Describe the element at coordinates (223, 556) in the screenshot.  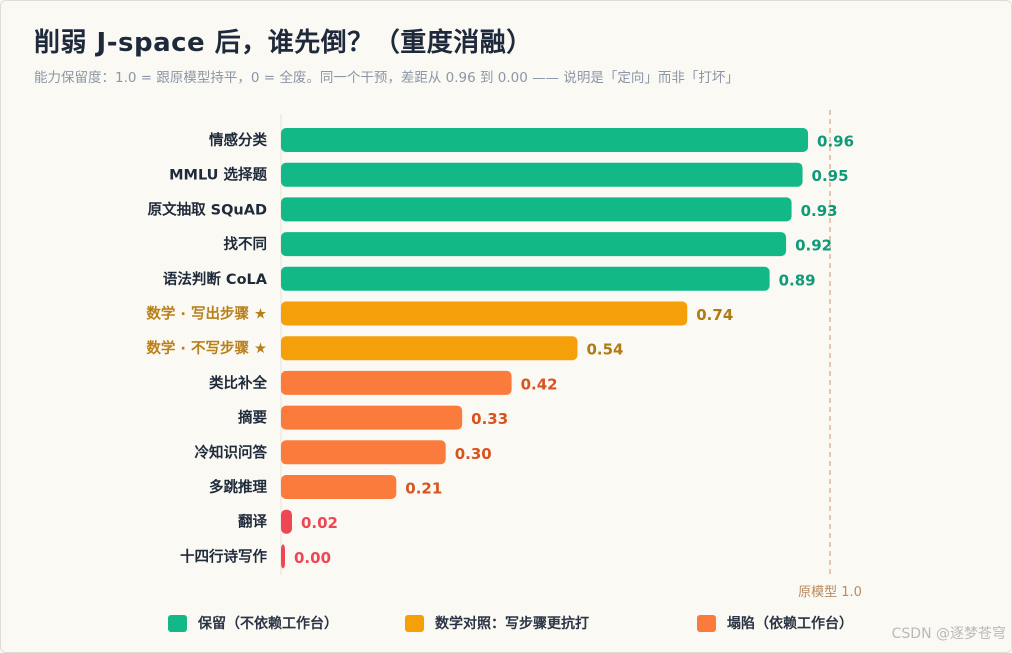
I see `category-label: 十四行诗写作` at that location.